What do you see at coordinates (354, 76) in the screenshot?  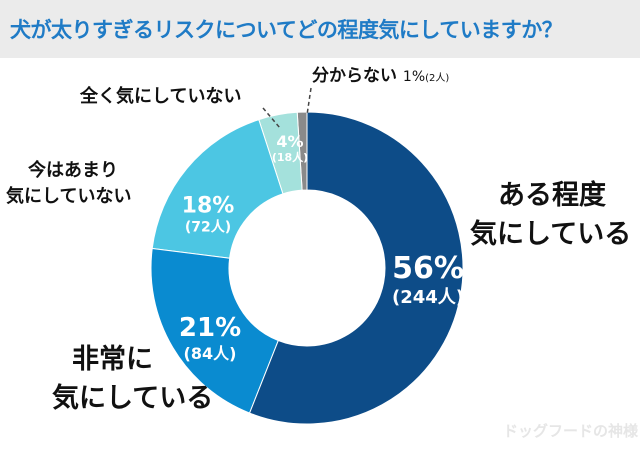 I see `label-line: 分からない` at bounding box center [354, 76].